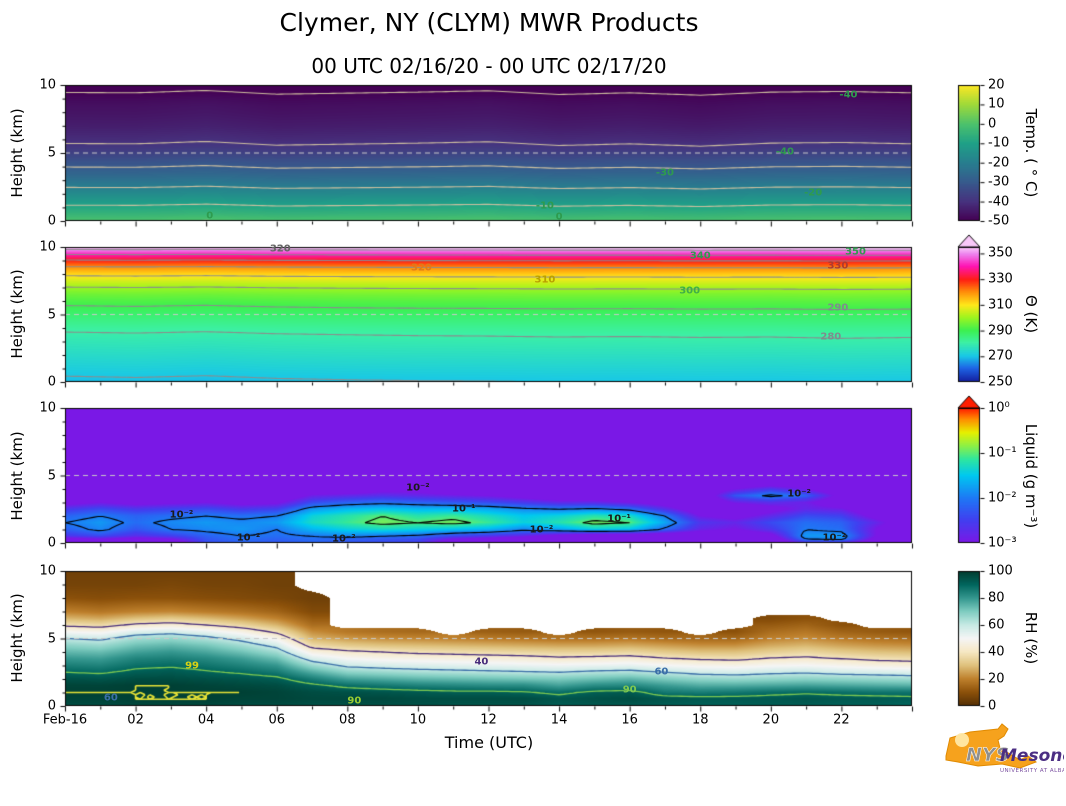  Describe the element at coordinates (1031, 314) in the screenshot. I see `colorbar-label-theta: Θ (K)` at that location.